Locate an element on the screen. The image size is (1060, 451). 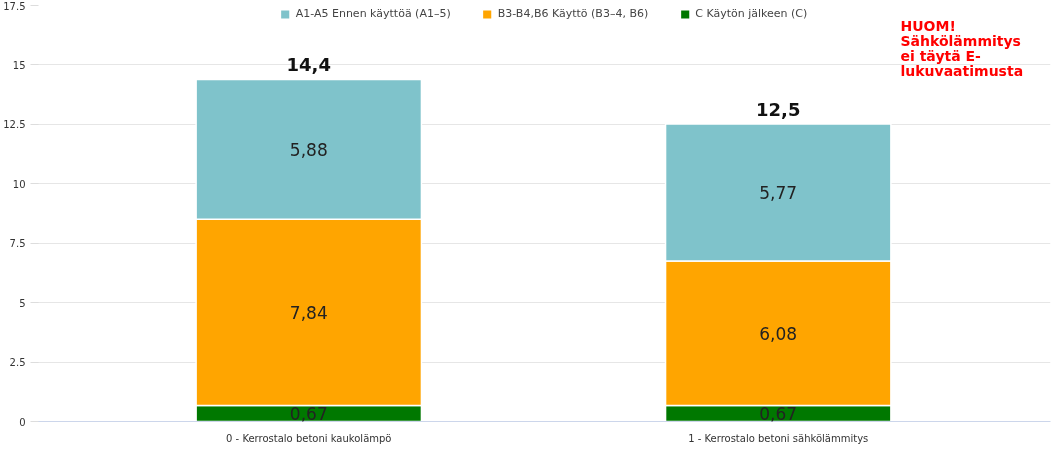
x-tick-label: 0 - Kerrostalo betoni kaukolämpö is located at coordinates (309, 438).